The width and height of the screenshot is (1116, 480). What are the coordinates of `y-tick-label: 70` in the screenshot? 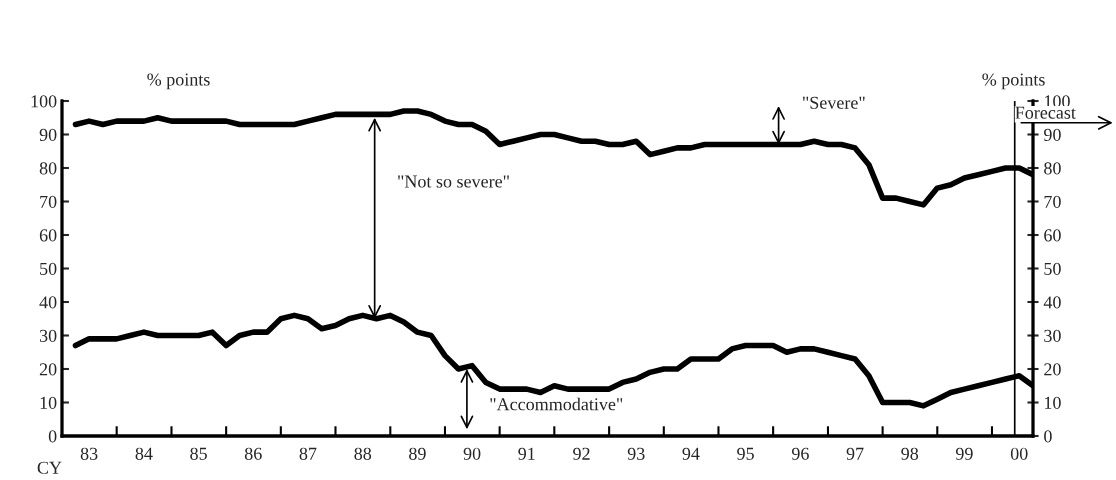 It's located at (48, 201).